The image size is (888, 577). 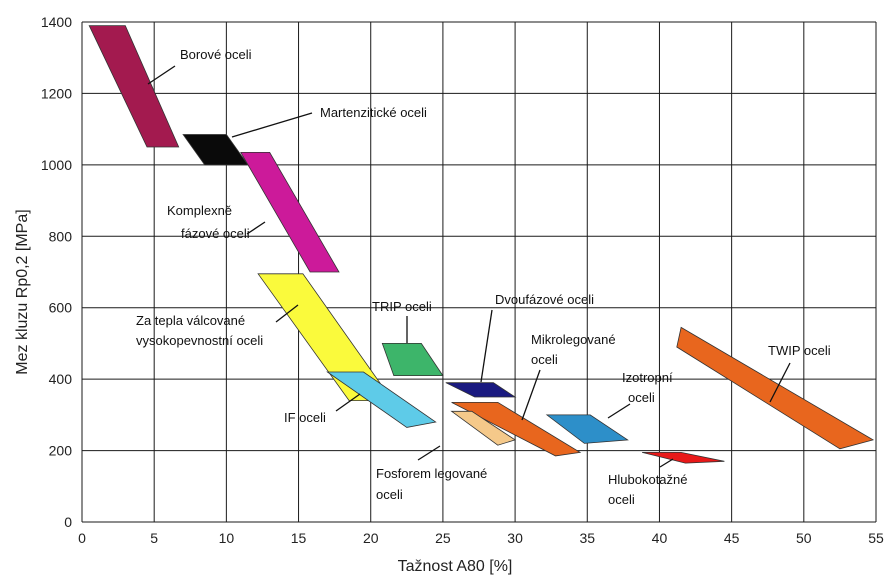 What do you see at coordinates (216, 54) in the screenshot?
I see `label-borove: Borové oceli` at bounding box center [216, 54].